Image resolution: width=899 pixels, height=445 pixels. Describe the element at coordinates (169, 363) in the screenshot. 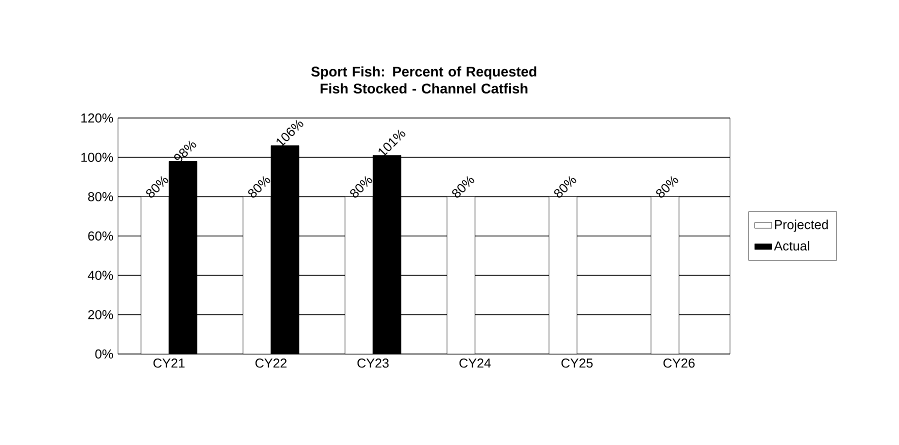

I see `x-tick-label: CY21` at that location.